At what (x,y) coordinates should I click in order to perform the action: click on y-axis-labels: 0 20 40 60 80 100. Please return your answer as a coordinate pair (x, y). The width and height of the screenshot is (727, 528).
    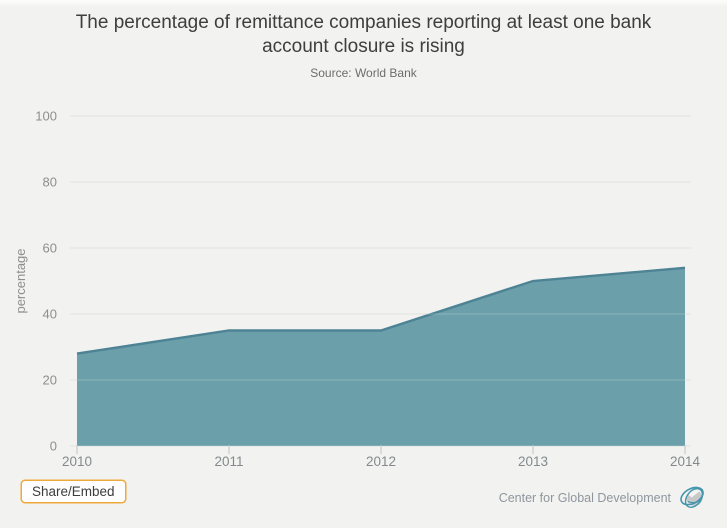
    Looking at the image, I should click on (46, 281).